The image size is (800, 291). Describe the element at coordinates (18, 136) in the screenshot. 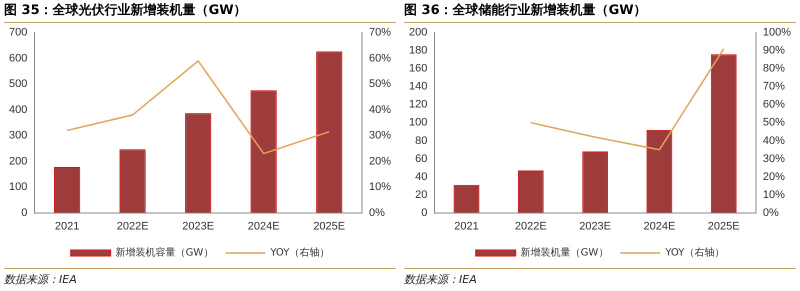

I see `y-tick-label: 300` at that location.